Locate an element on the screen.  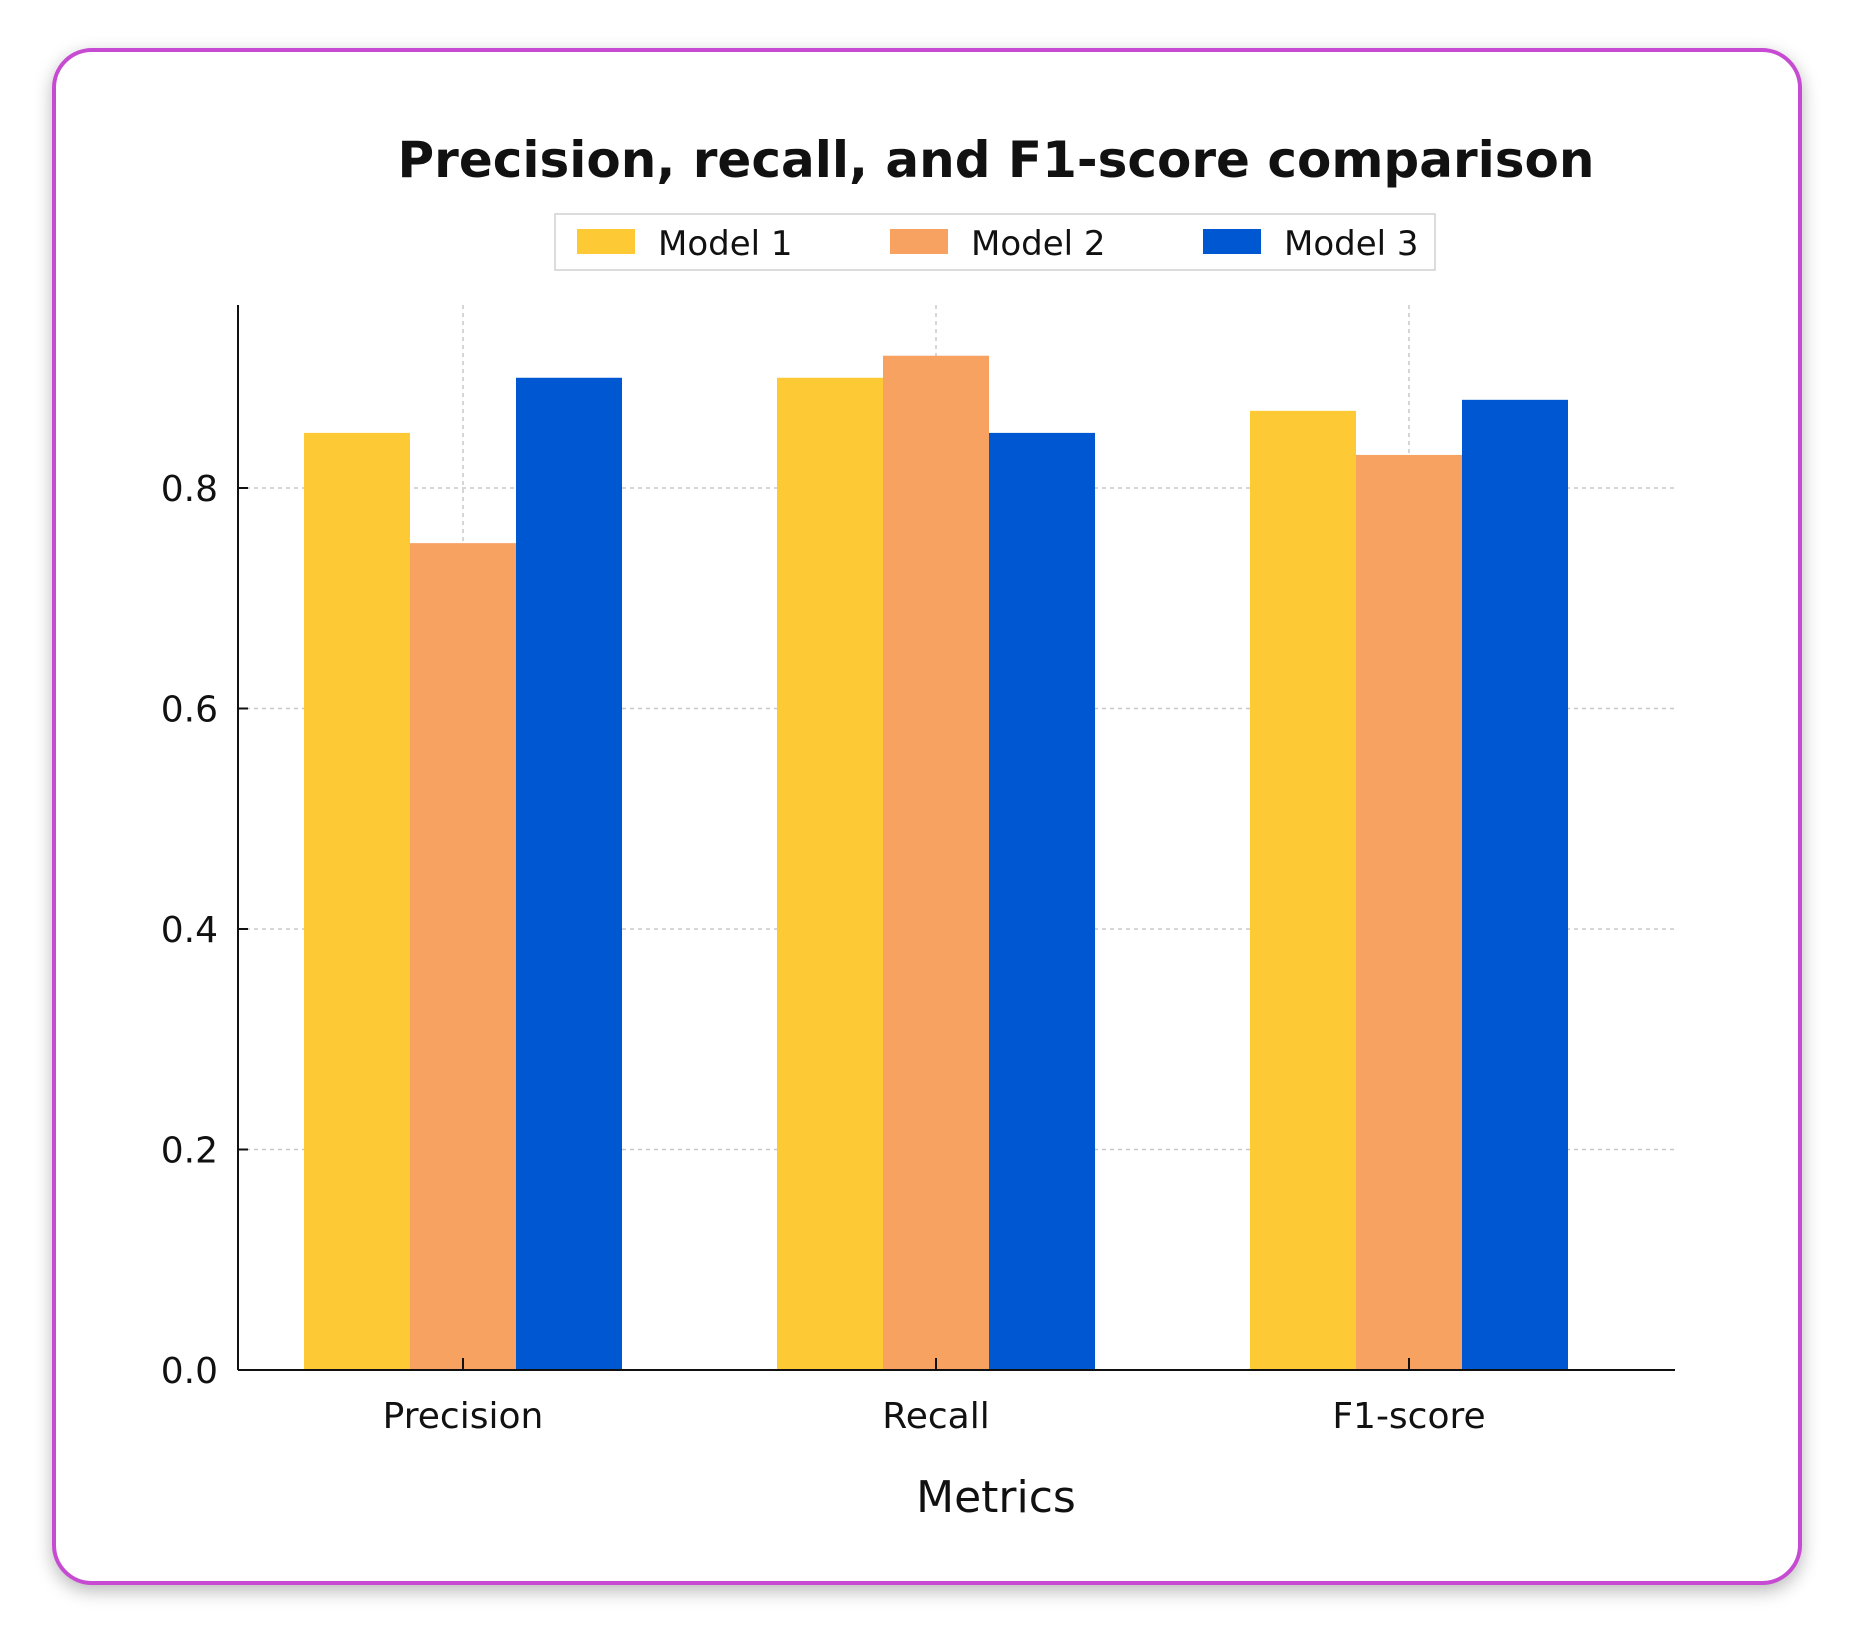
legend-label: Model 2 is located at coordinates (1038, 244).